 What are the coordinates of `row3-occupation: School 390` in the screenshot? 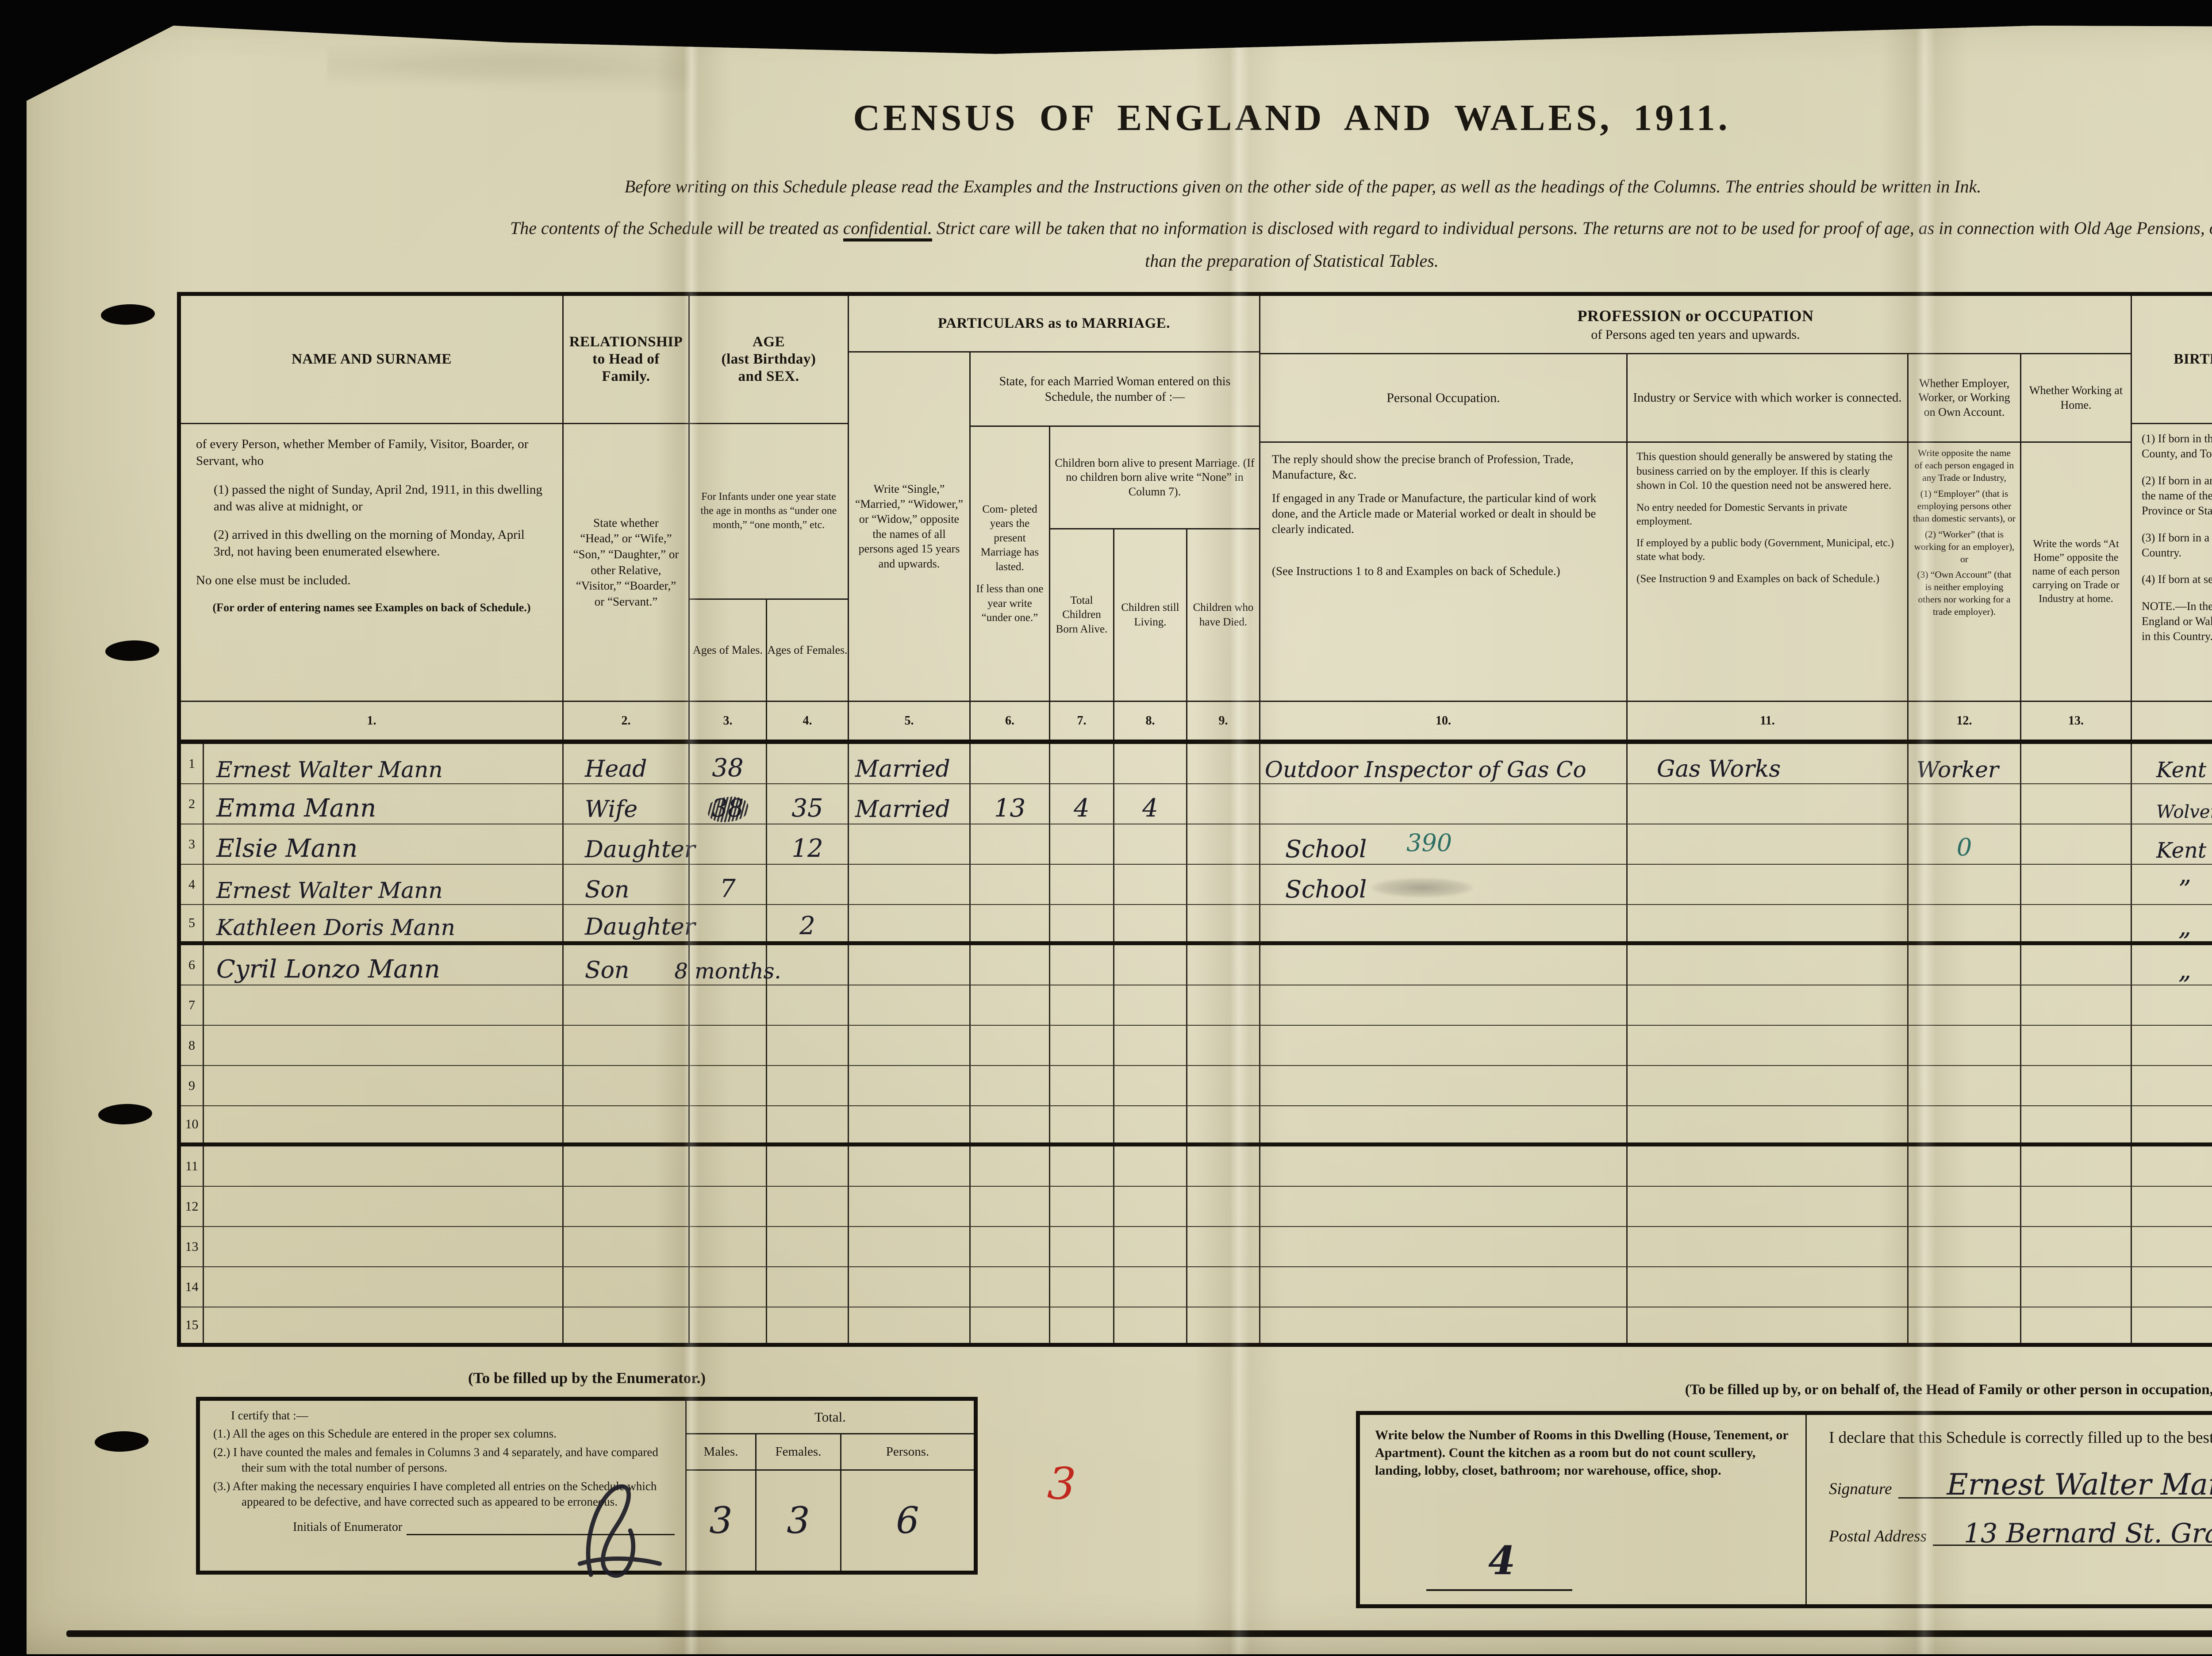 It's located at (1444, 844).